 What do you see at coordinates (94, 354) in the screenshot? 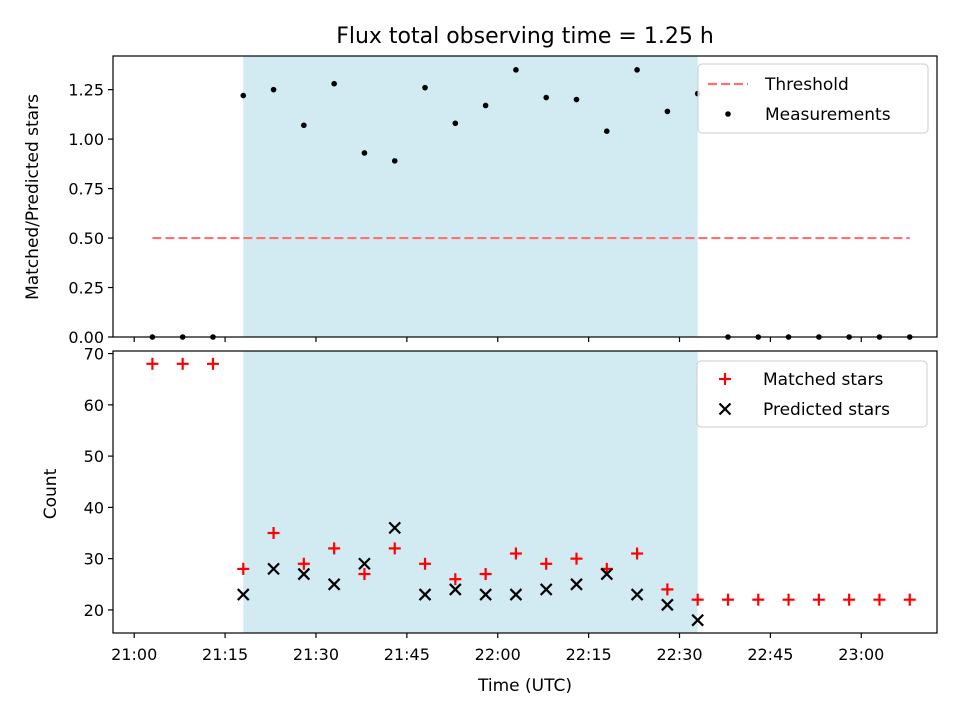
I see `bottom-ytick-label: 70` at bounding box center [94, 354].